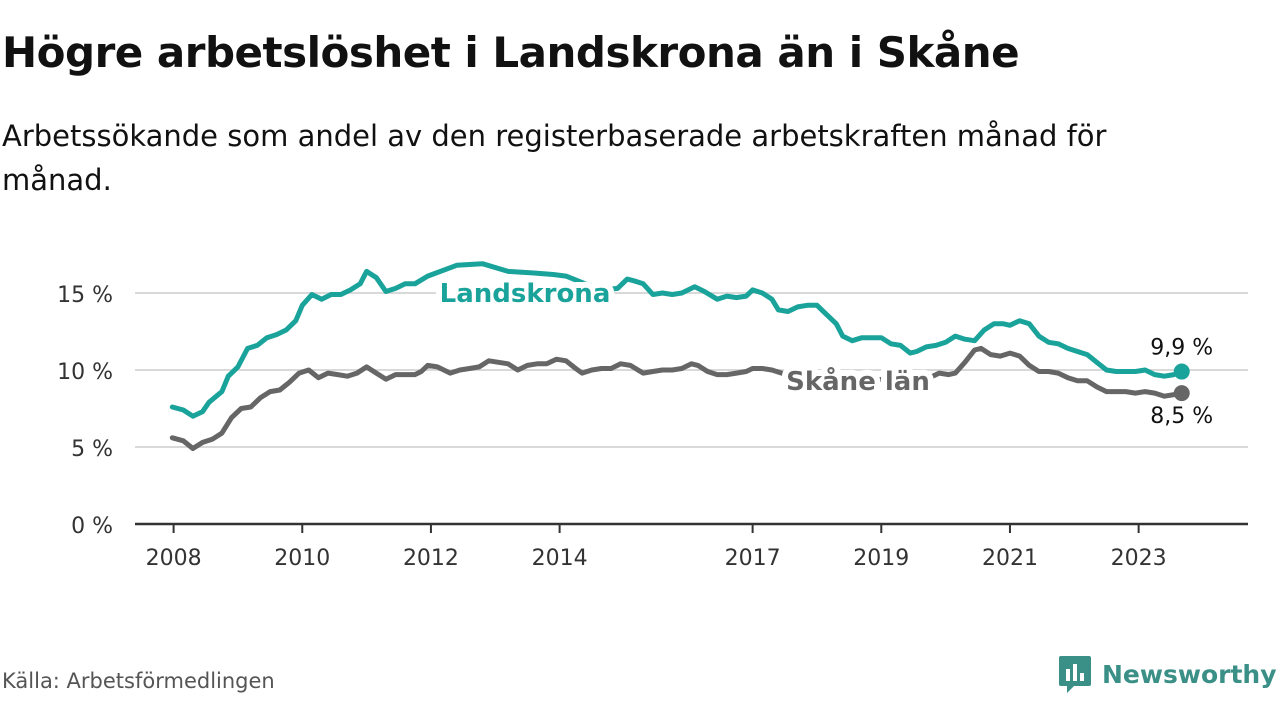 The width and height of the screenshot is (1280, 720). What do you see at coordinates (1181, 383) in the screenshot?
I see `end-markers: 9,9 % 8,5 %` at bounding box center [1181, 383].